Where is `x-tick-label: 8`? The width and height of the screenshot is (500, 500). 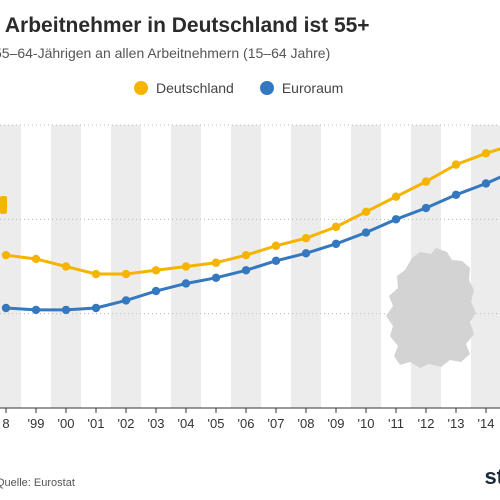
x-tick-label: 8 is located at coordinates (5, 423).